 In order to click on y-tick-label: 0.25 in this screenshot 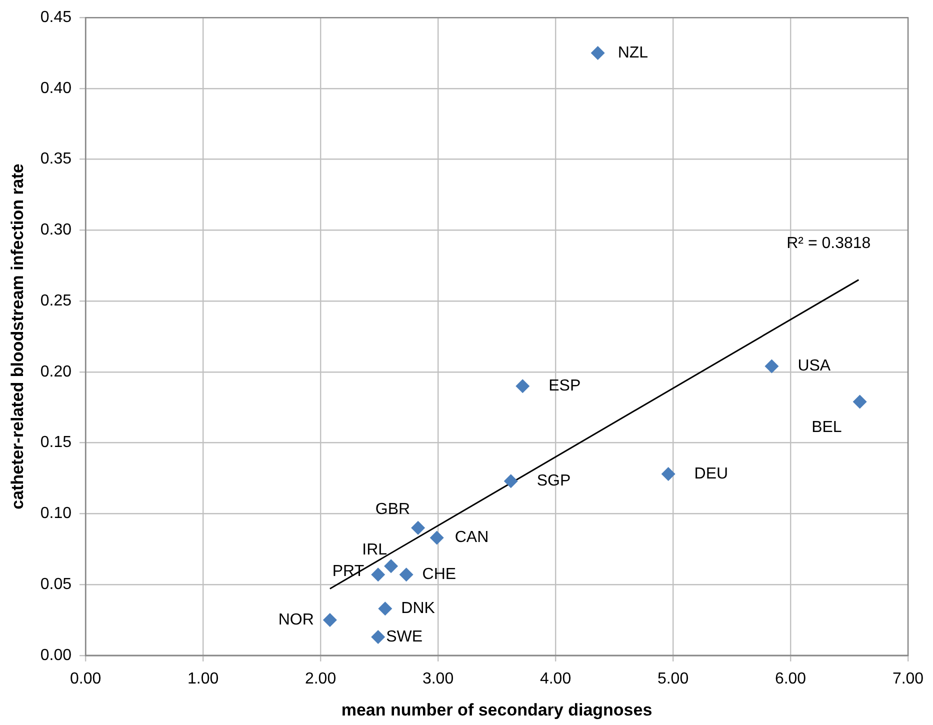, I will do `click(56, 301)`.